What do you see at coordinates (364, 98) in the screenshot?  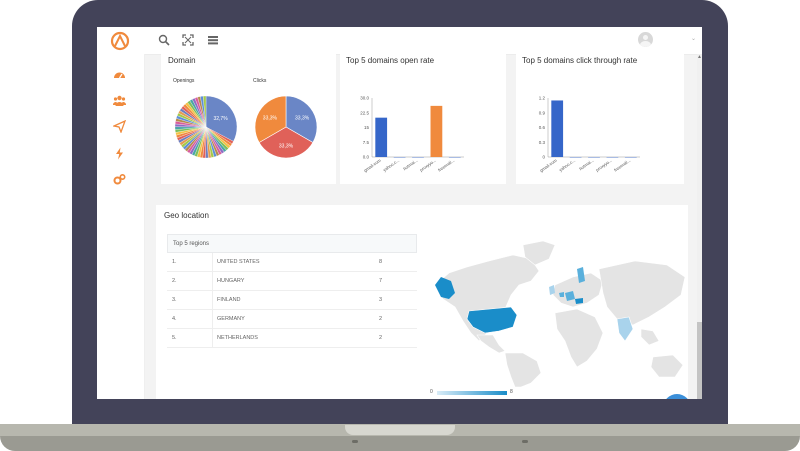 I see `y-tick-label: 30.0` at bounding box center [364, 98].